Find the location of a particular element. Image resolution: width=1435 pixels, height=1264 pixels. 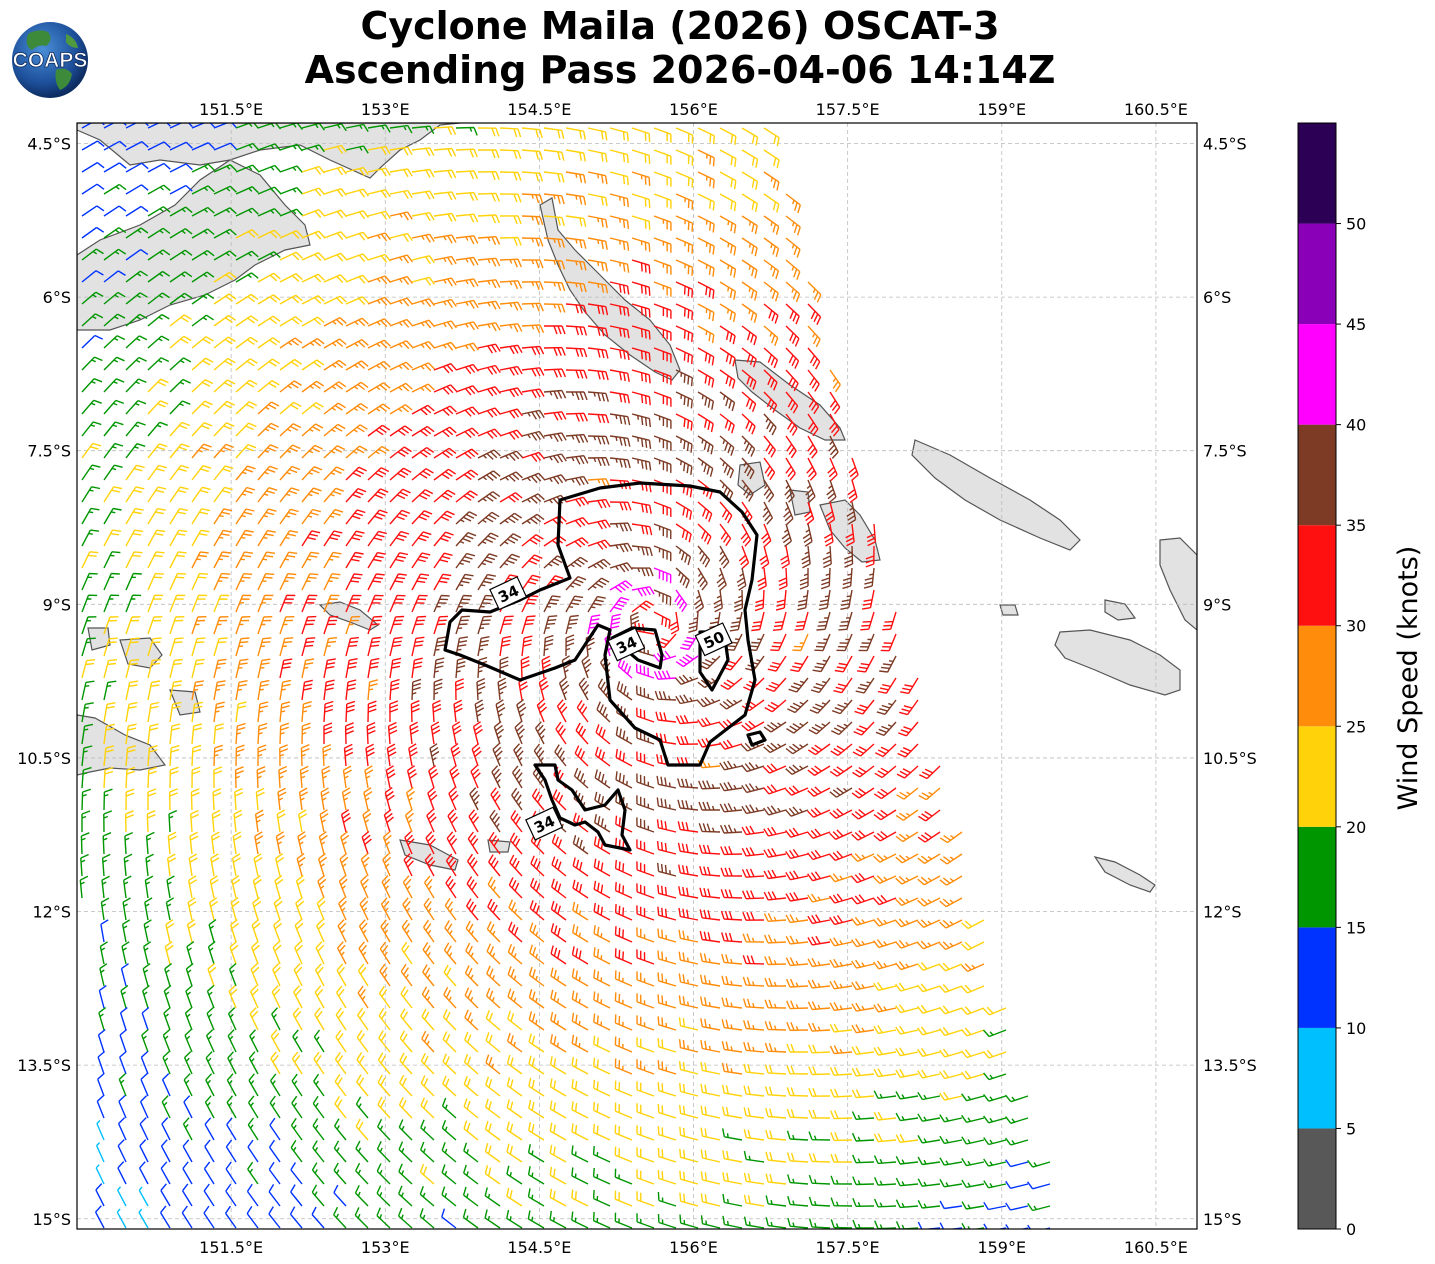

wind-barb-1924 is located at coordinates (470, 1218).